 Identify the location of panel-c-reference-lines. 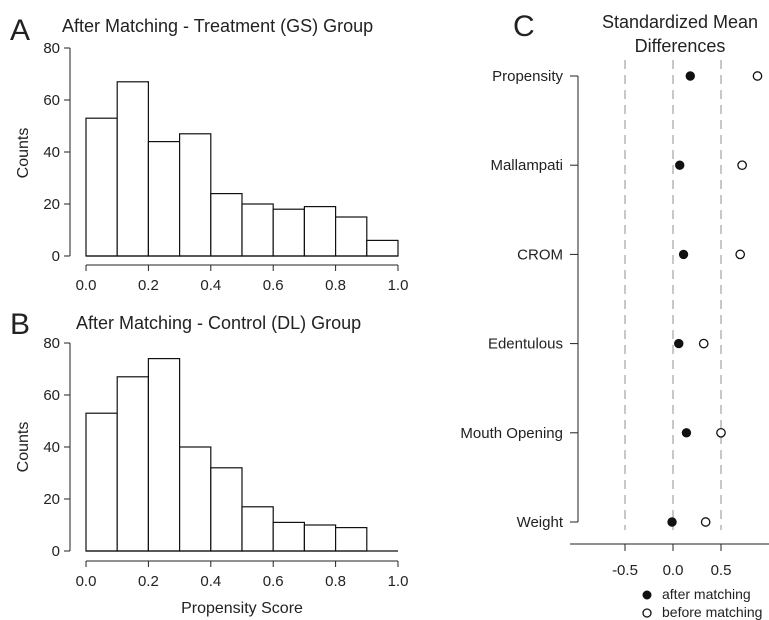
(673, 295).